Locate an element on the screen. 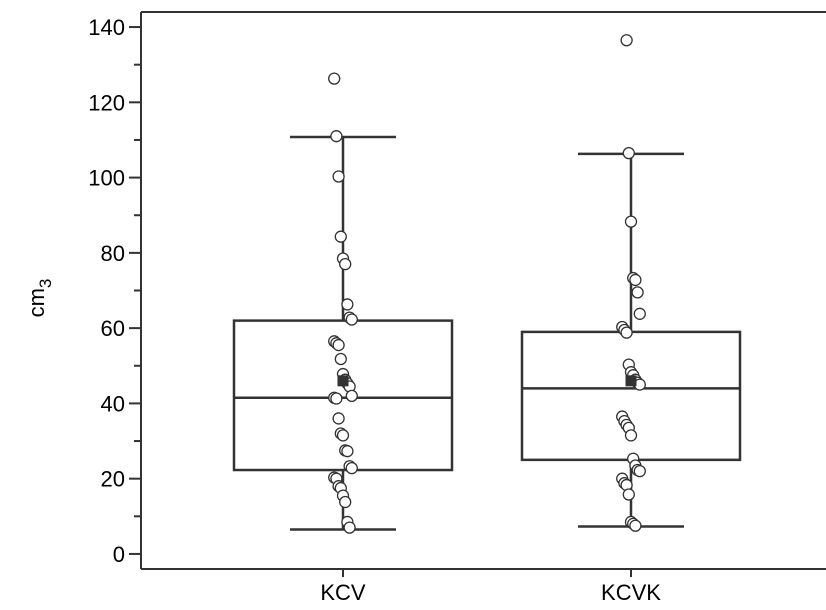  iqr-box is located at coordinates (343, 395).